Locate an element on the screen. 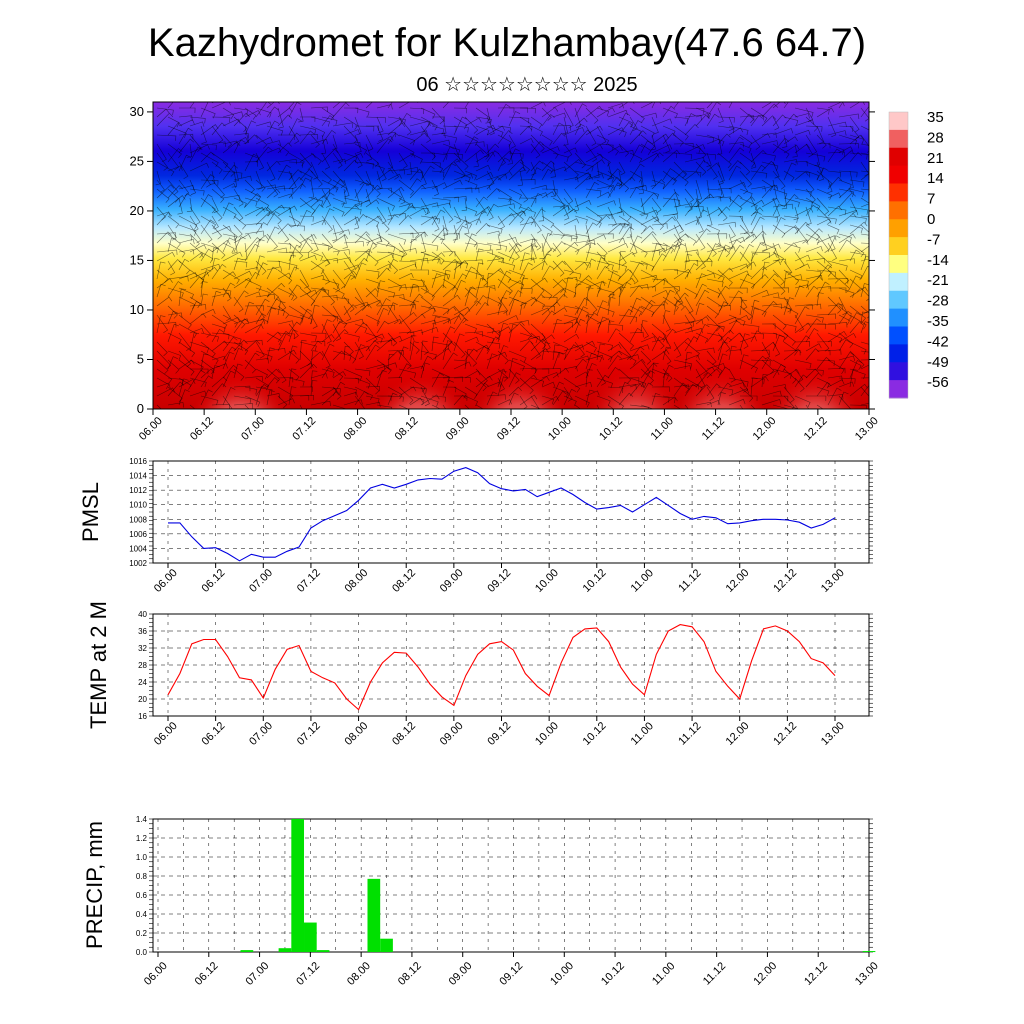 The image size is (1024, 1024). warm-core-shade is located at coordinates (240, 374).